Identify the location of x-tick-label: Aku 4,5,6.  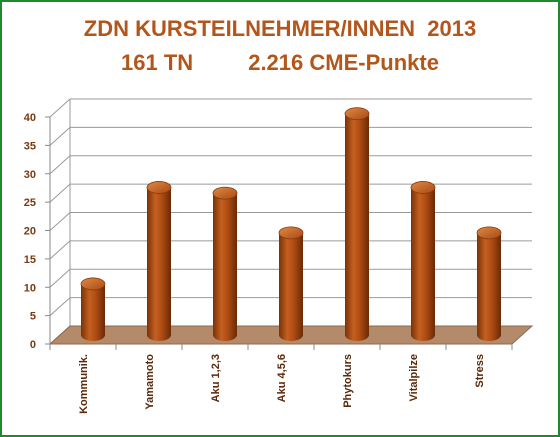
(282, 378).